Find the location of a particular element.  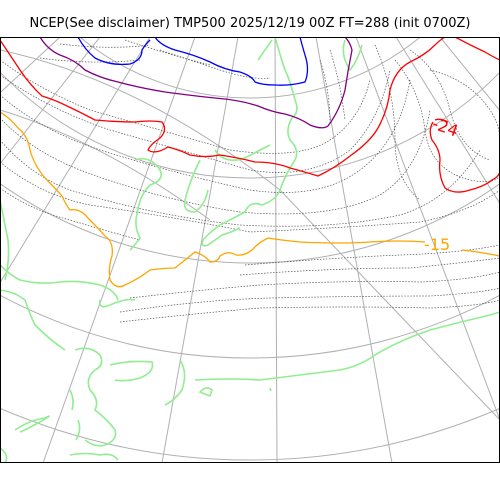

isotherm-m15 is located at coordinates (480, 253).